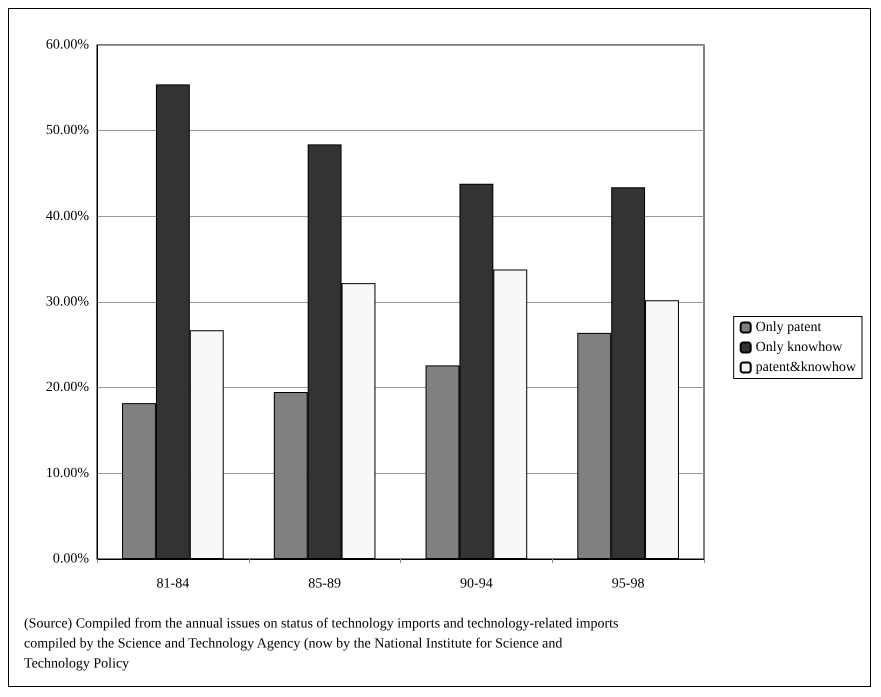 The height and width of the screenshot is (697, 881). Describe the element at coordinates (68, 130) in the screenshot. I see `y-tick-label: 50.00%` at that location.